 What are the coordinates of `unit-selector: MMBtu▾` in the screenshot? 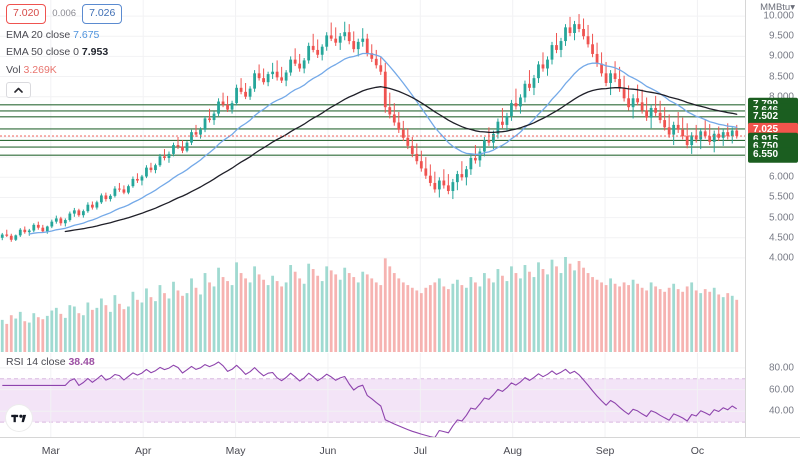 It's located at (777, 7).